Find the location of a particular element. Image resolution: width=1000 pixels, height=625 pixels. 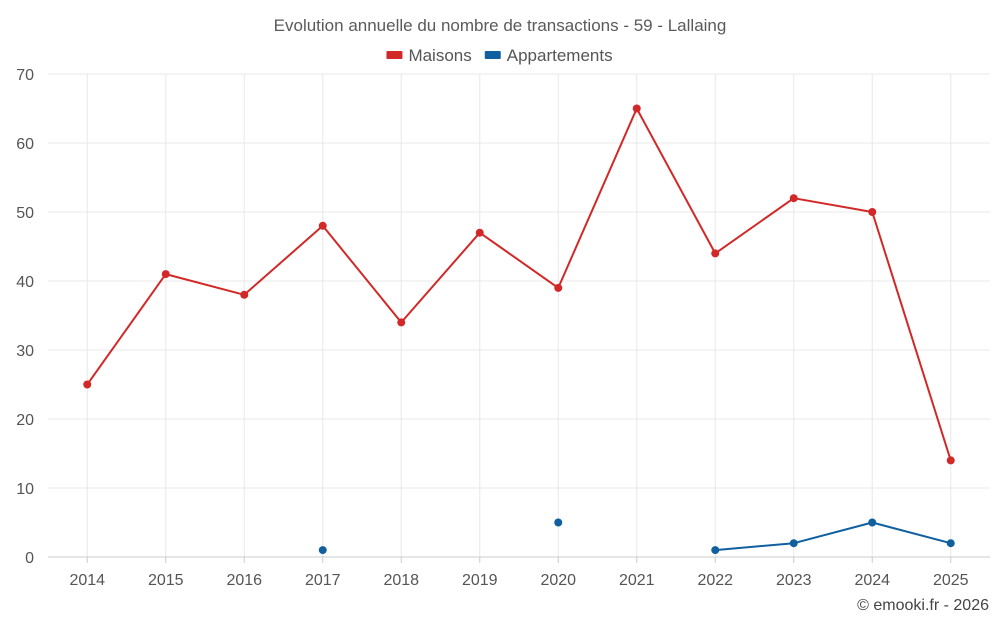

y-tick-label: 70 is located at coordinates (25, 75).